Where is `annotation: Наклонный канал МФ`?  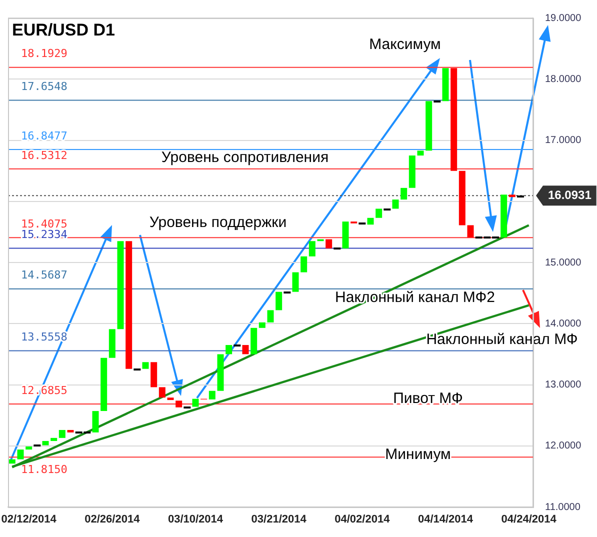
annotation: Наклонный канал МФ is located at coordinates (502, 339).